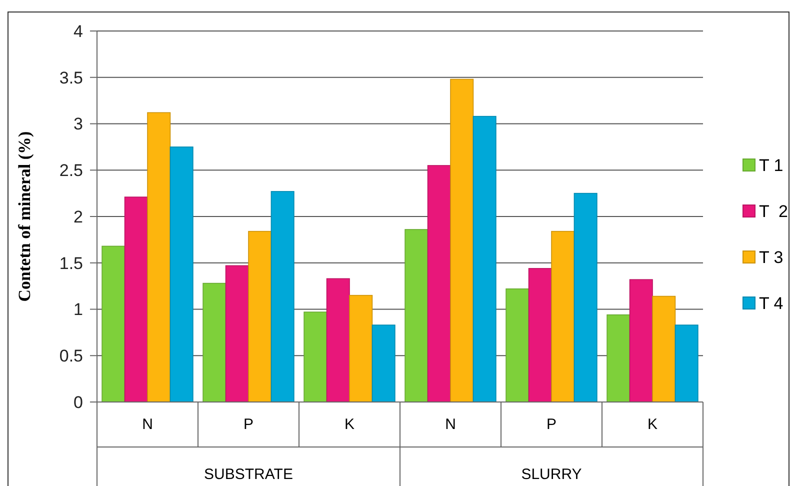  Describe the element at coordinates (71, 170) in the screenshot. I see `y-tick-label: 2.5` at that location.